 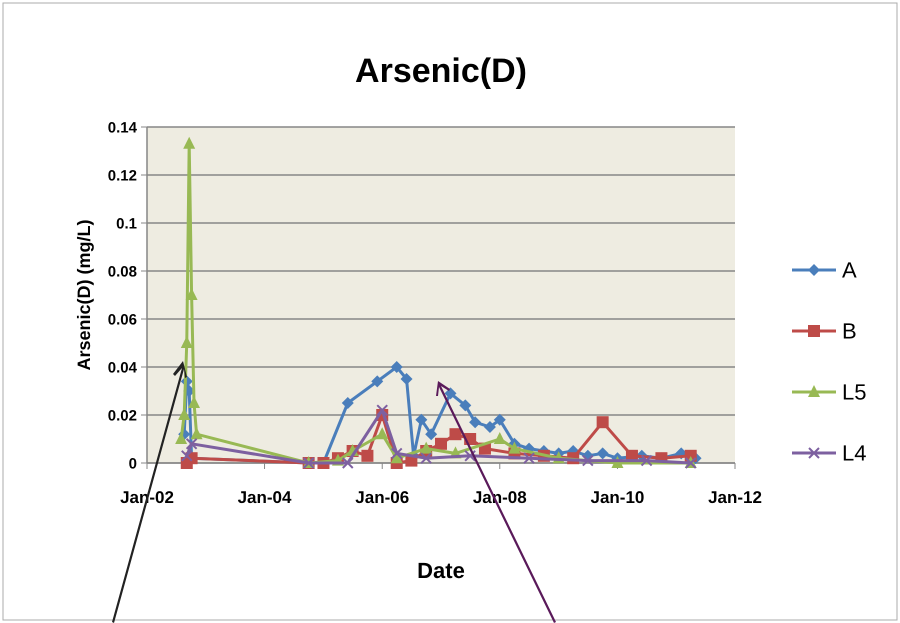 I want to click on y-tick-label: 0.14, so click(x=123, y=127).